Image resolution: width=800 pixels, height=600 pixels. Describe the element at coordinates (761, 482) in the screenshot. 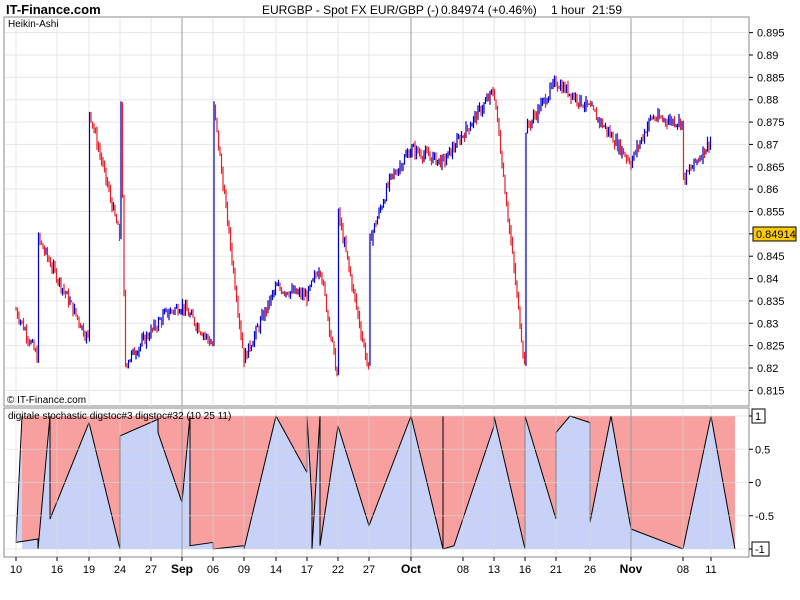

I see `stochastic-axis: 1 0.5 0 -0.5 -1` at that location.